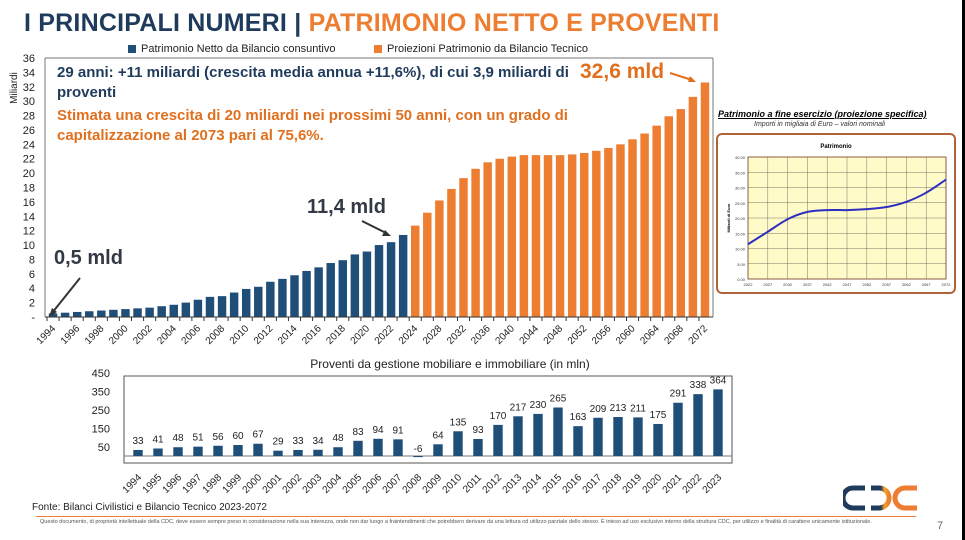 This screenshot has height=540, width=965. I want to click on inset-x-tick: 2062, so click(907, 284).